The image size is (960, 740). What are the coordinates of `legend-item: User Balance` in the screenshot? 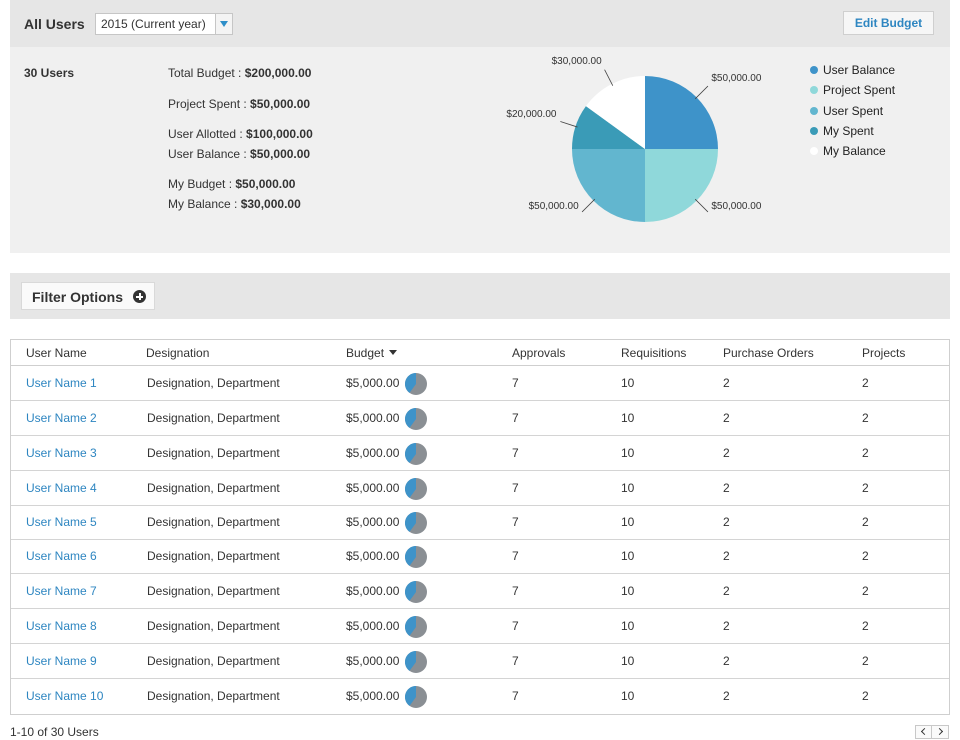 It's located at (852, 72).